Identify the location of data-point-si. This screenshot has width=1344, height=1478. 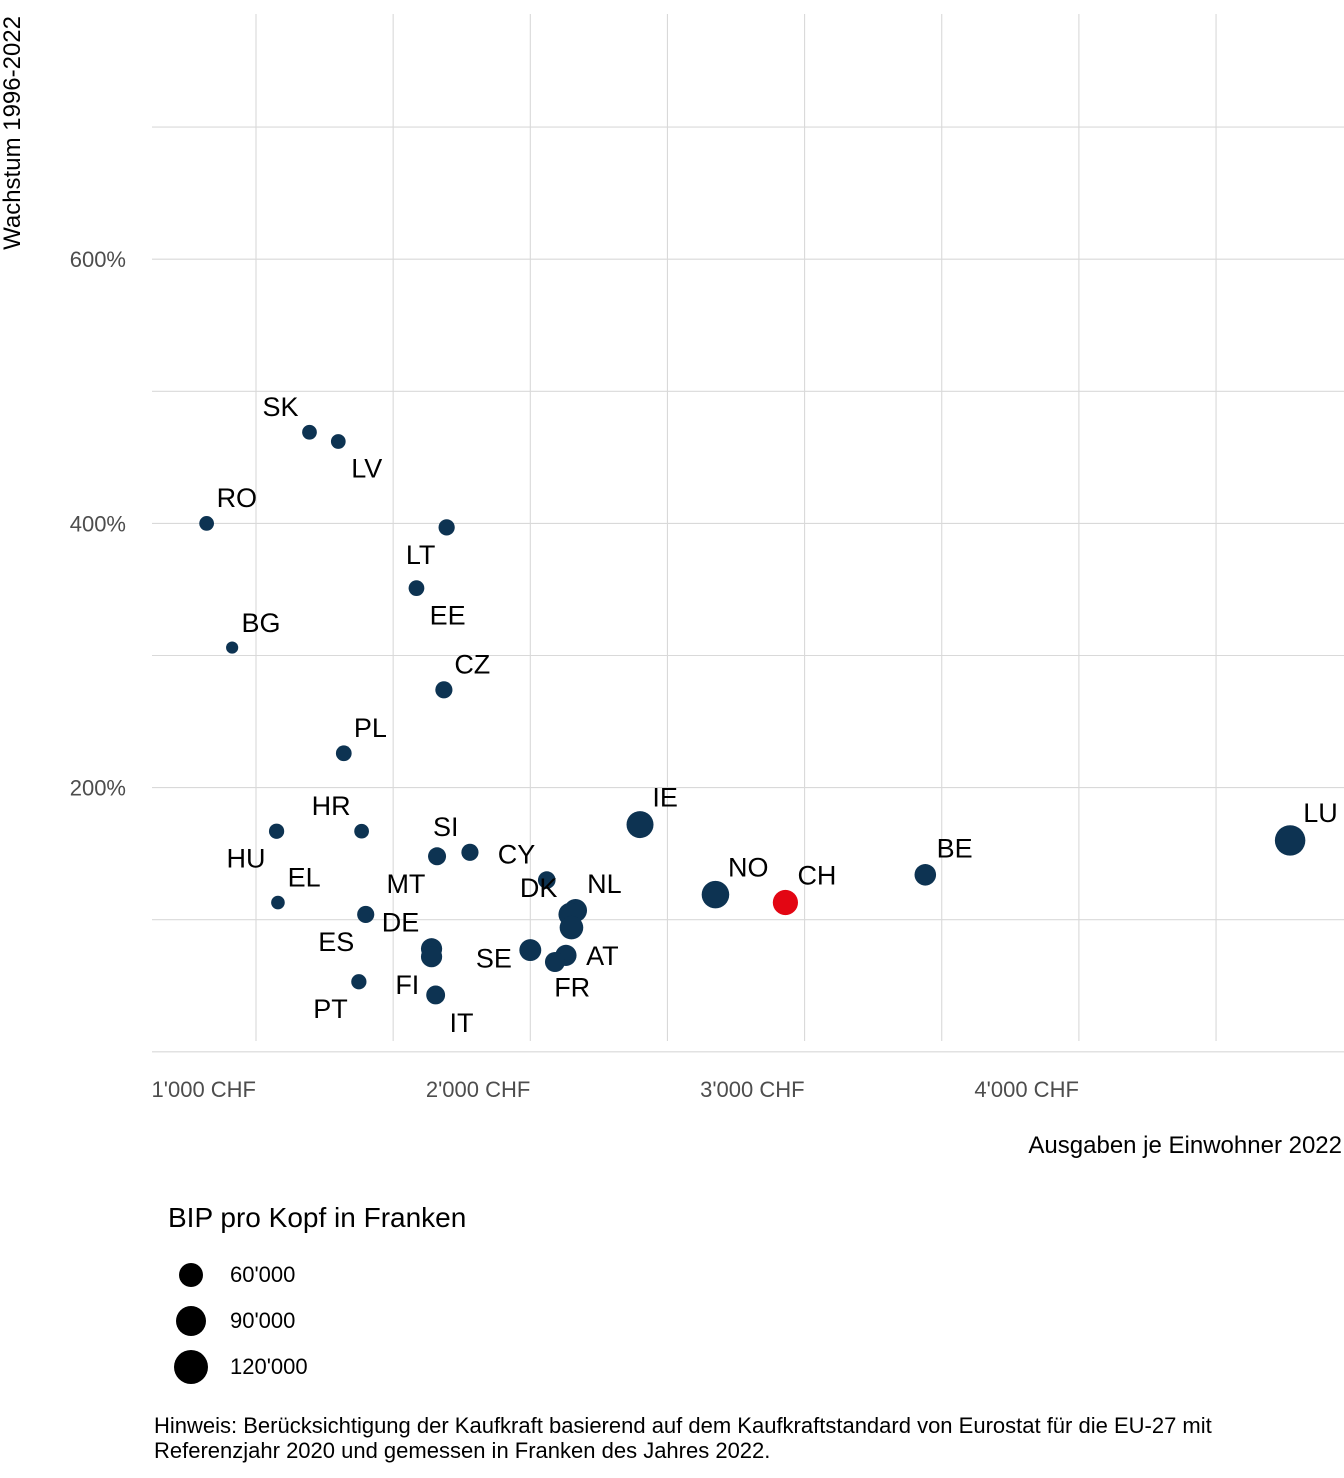
(470, 852).